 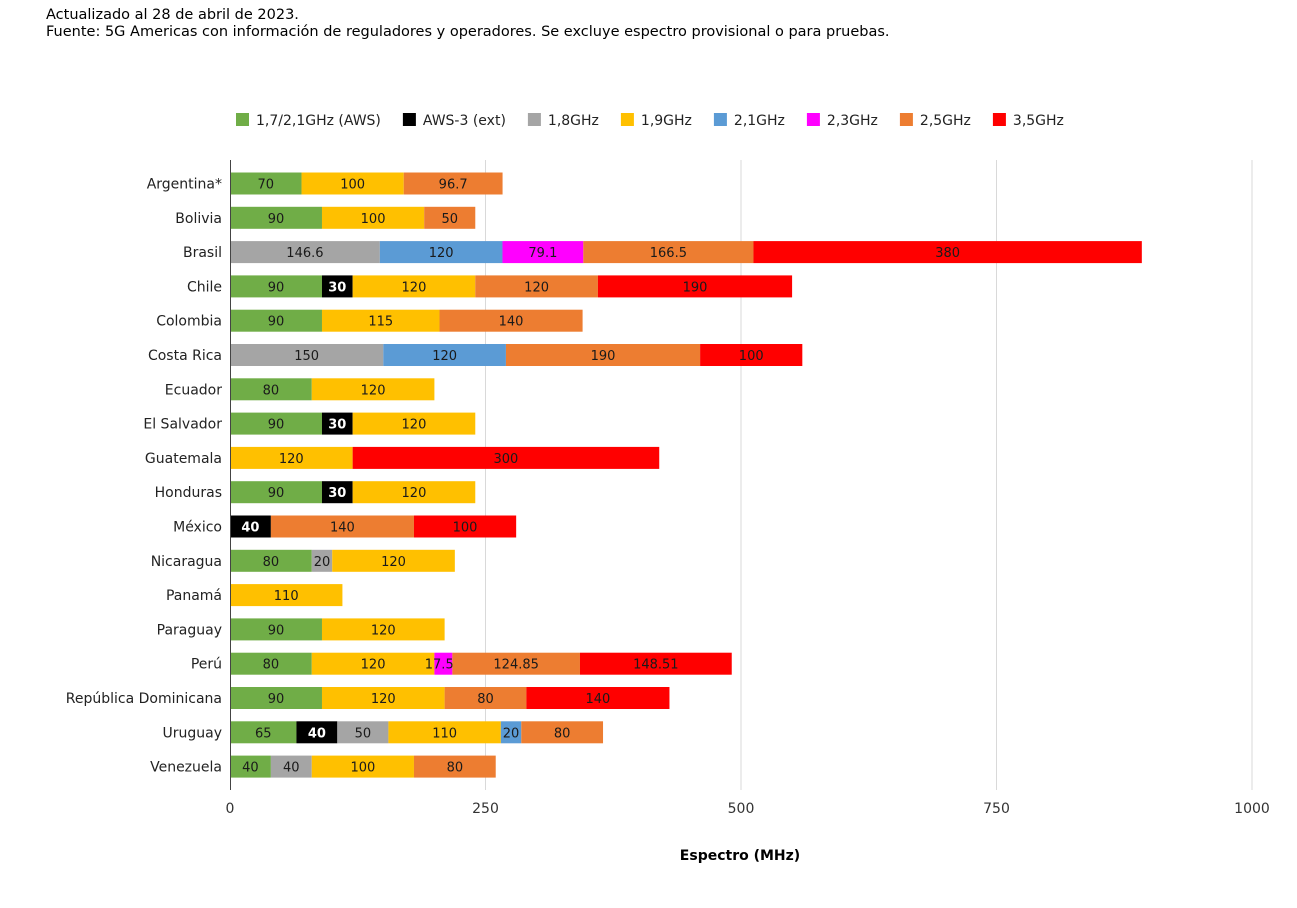 What do you see at coordinates (449, 219) in the screenshot?
I see `data-label-bolivia-2-5ghz: 50` at bounding box center [449, 219].